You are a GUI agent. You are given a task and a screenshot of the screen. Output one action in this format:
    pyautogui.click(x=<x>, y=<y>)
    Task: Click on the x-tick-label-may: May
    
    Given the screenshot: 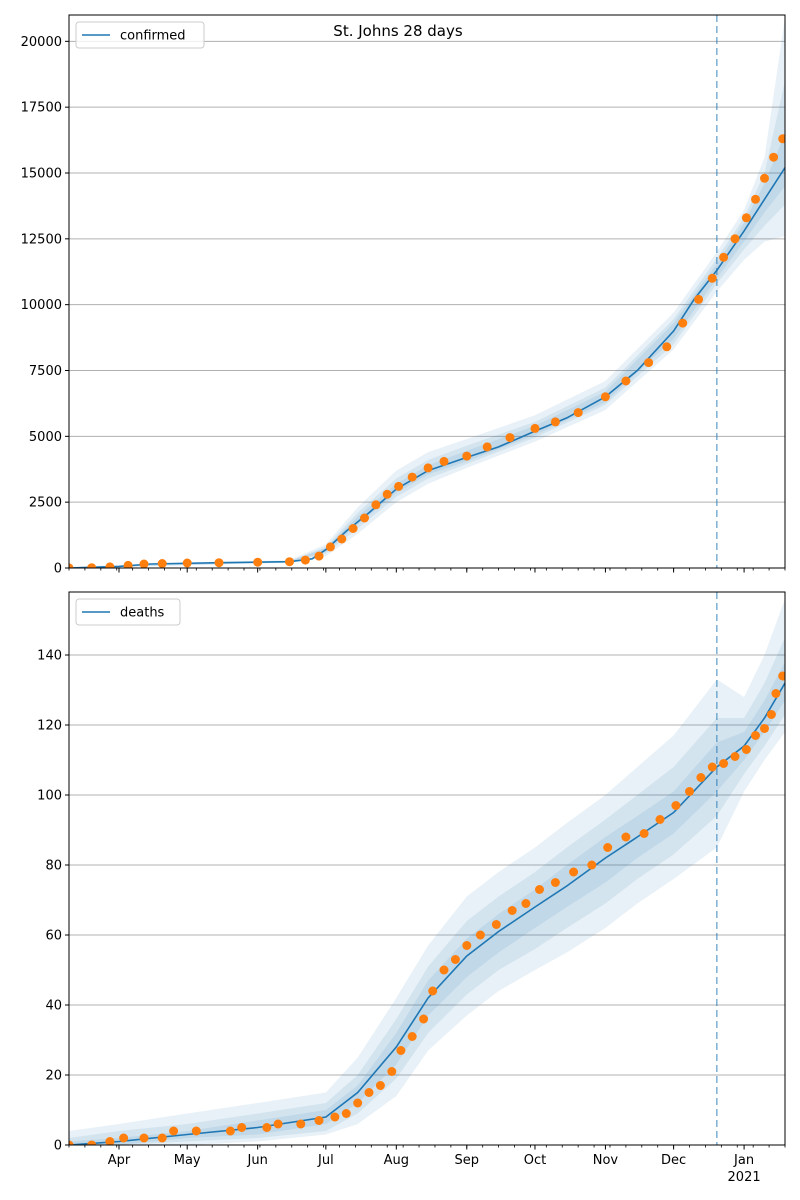 What is the action you would take?
    pyautogui.click(x=187, y=1160)
    